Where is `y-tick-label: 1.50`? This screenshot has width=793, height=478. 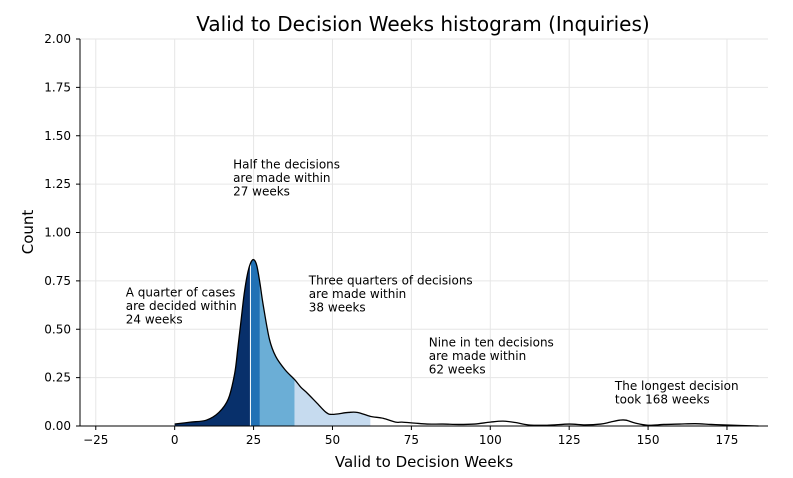
y-tick-label: 1.50 is located at coordinates (57, 136).